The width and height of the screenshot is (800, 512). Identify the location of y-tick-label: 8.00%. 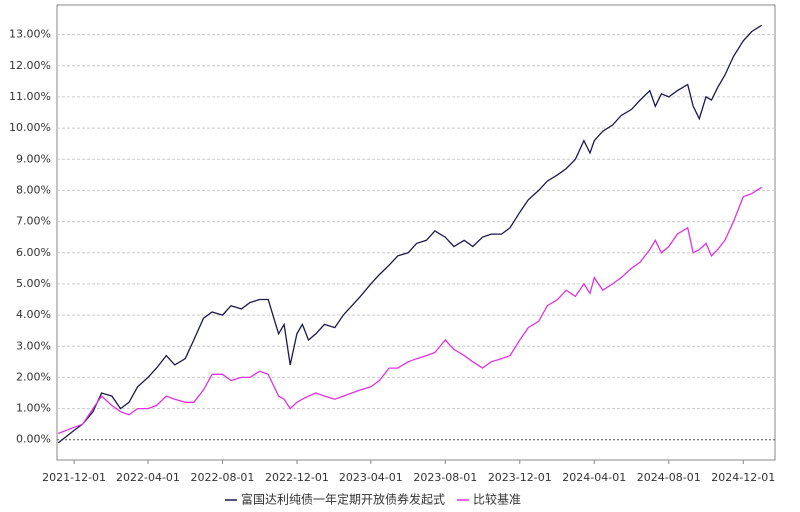
(33, 189).